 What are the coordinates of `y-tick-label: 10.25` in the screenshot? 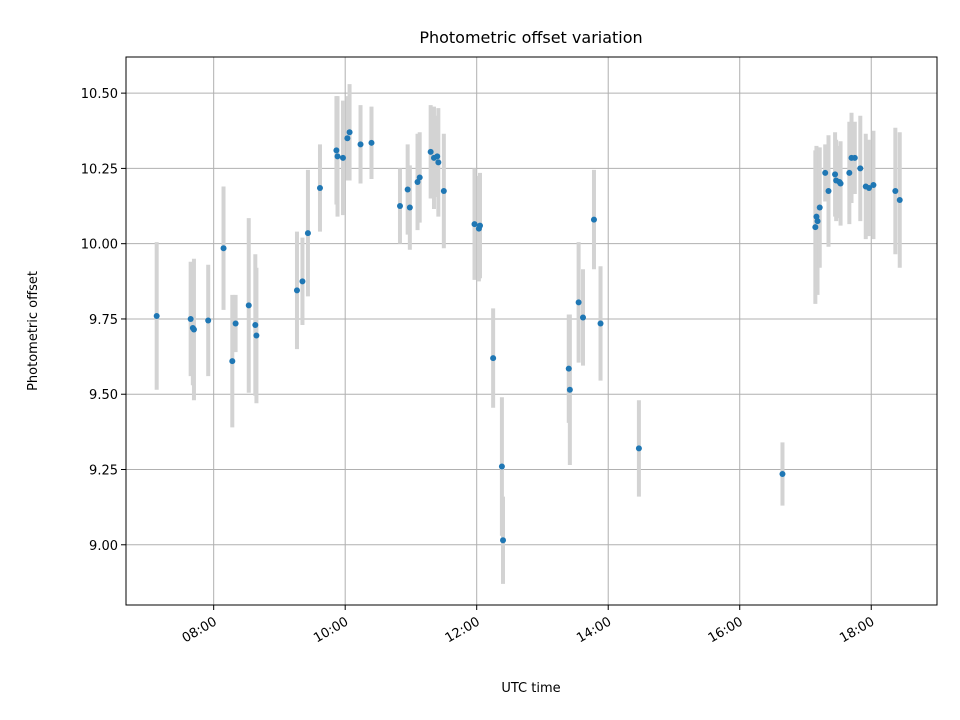 It's located at (99, 169).